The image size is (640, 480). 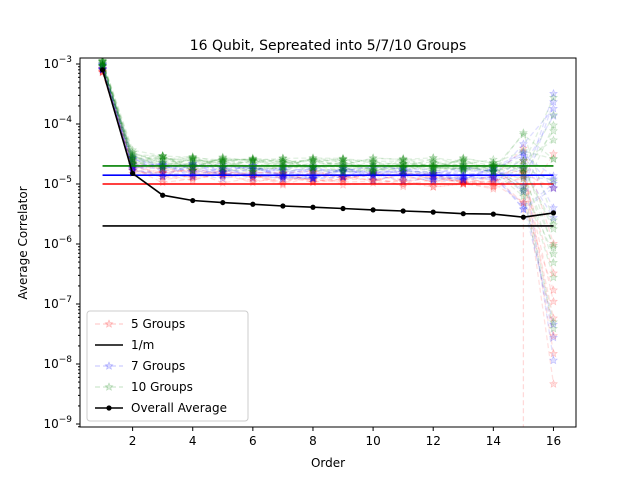 I want to click on legend-entry: 1/m, so click(x=124, y=345).